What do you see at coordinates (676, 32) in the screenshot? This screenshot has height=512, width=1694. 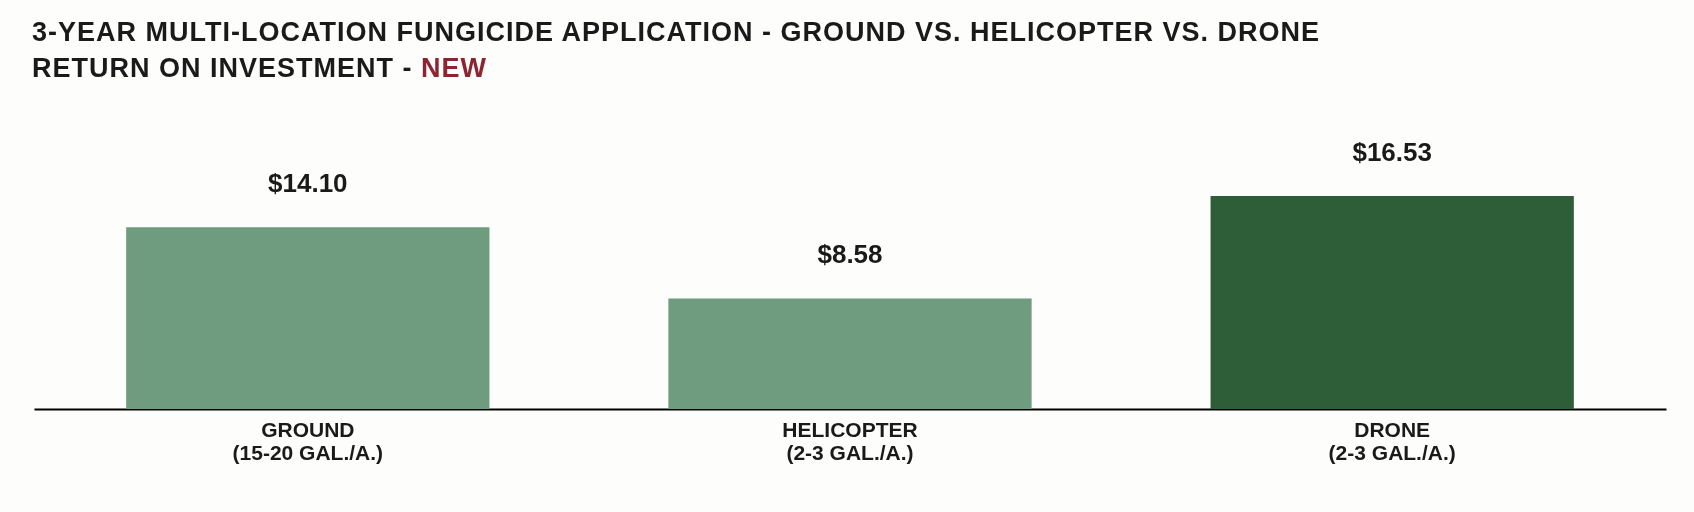 I see `chart-title: 3-YEAR MULTI-LOCATION FUNGICIDE APPLICATION - GROUND VS. HELICOPTER VS. DRONE` at bounding box center [676, 32].